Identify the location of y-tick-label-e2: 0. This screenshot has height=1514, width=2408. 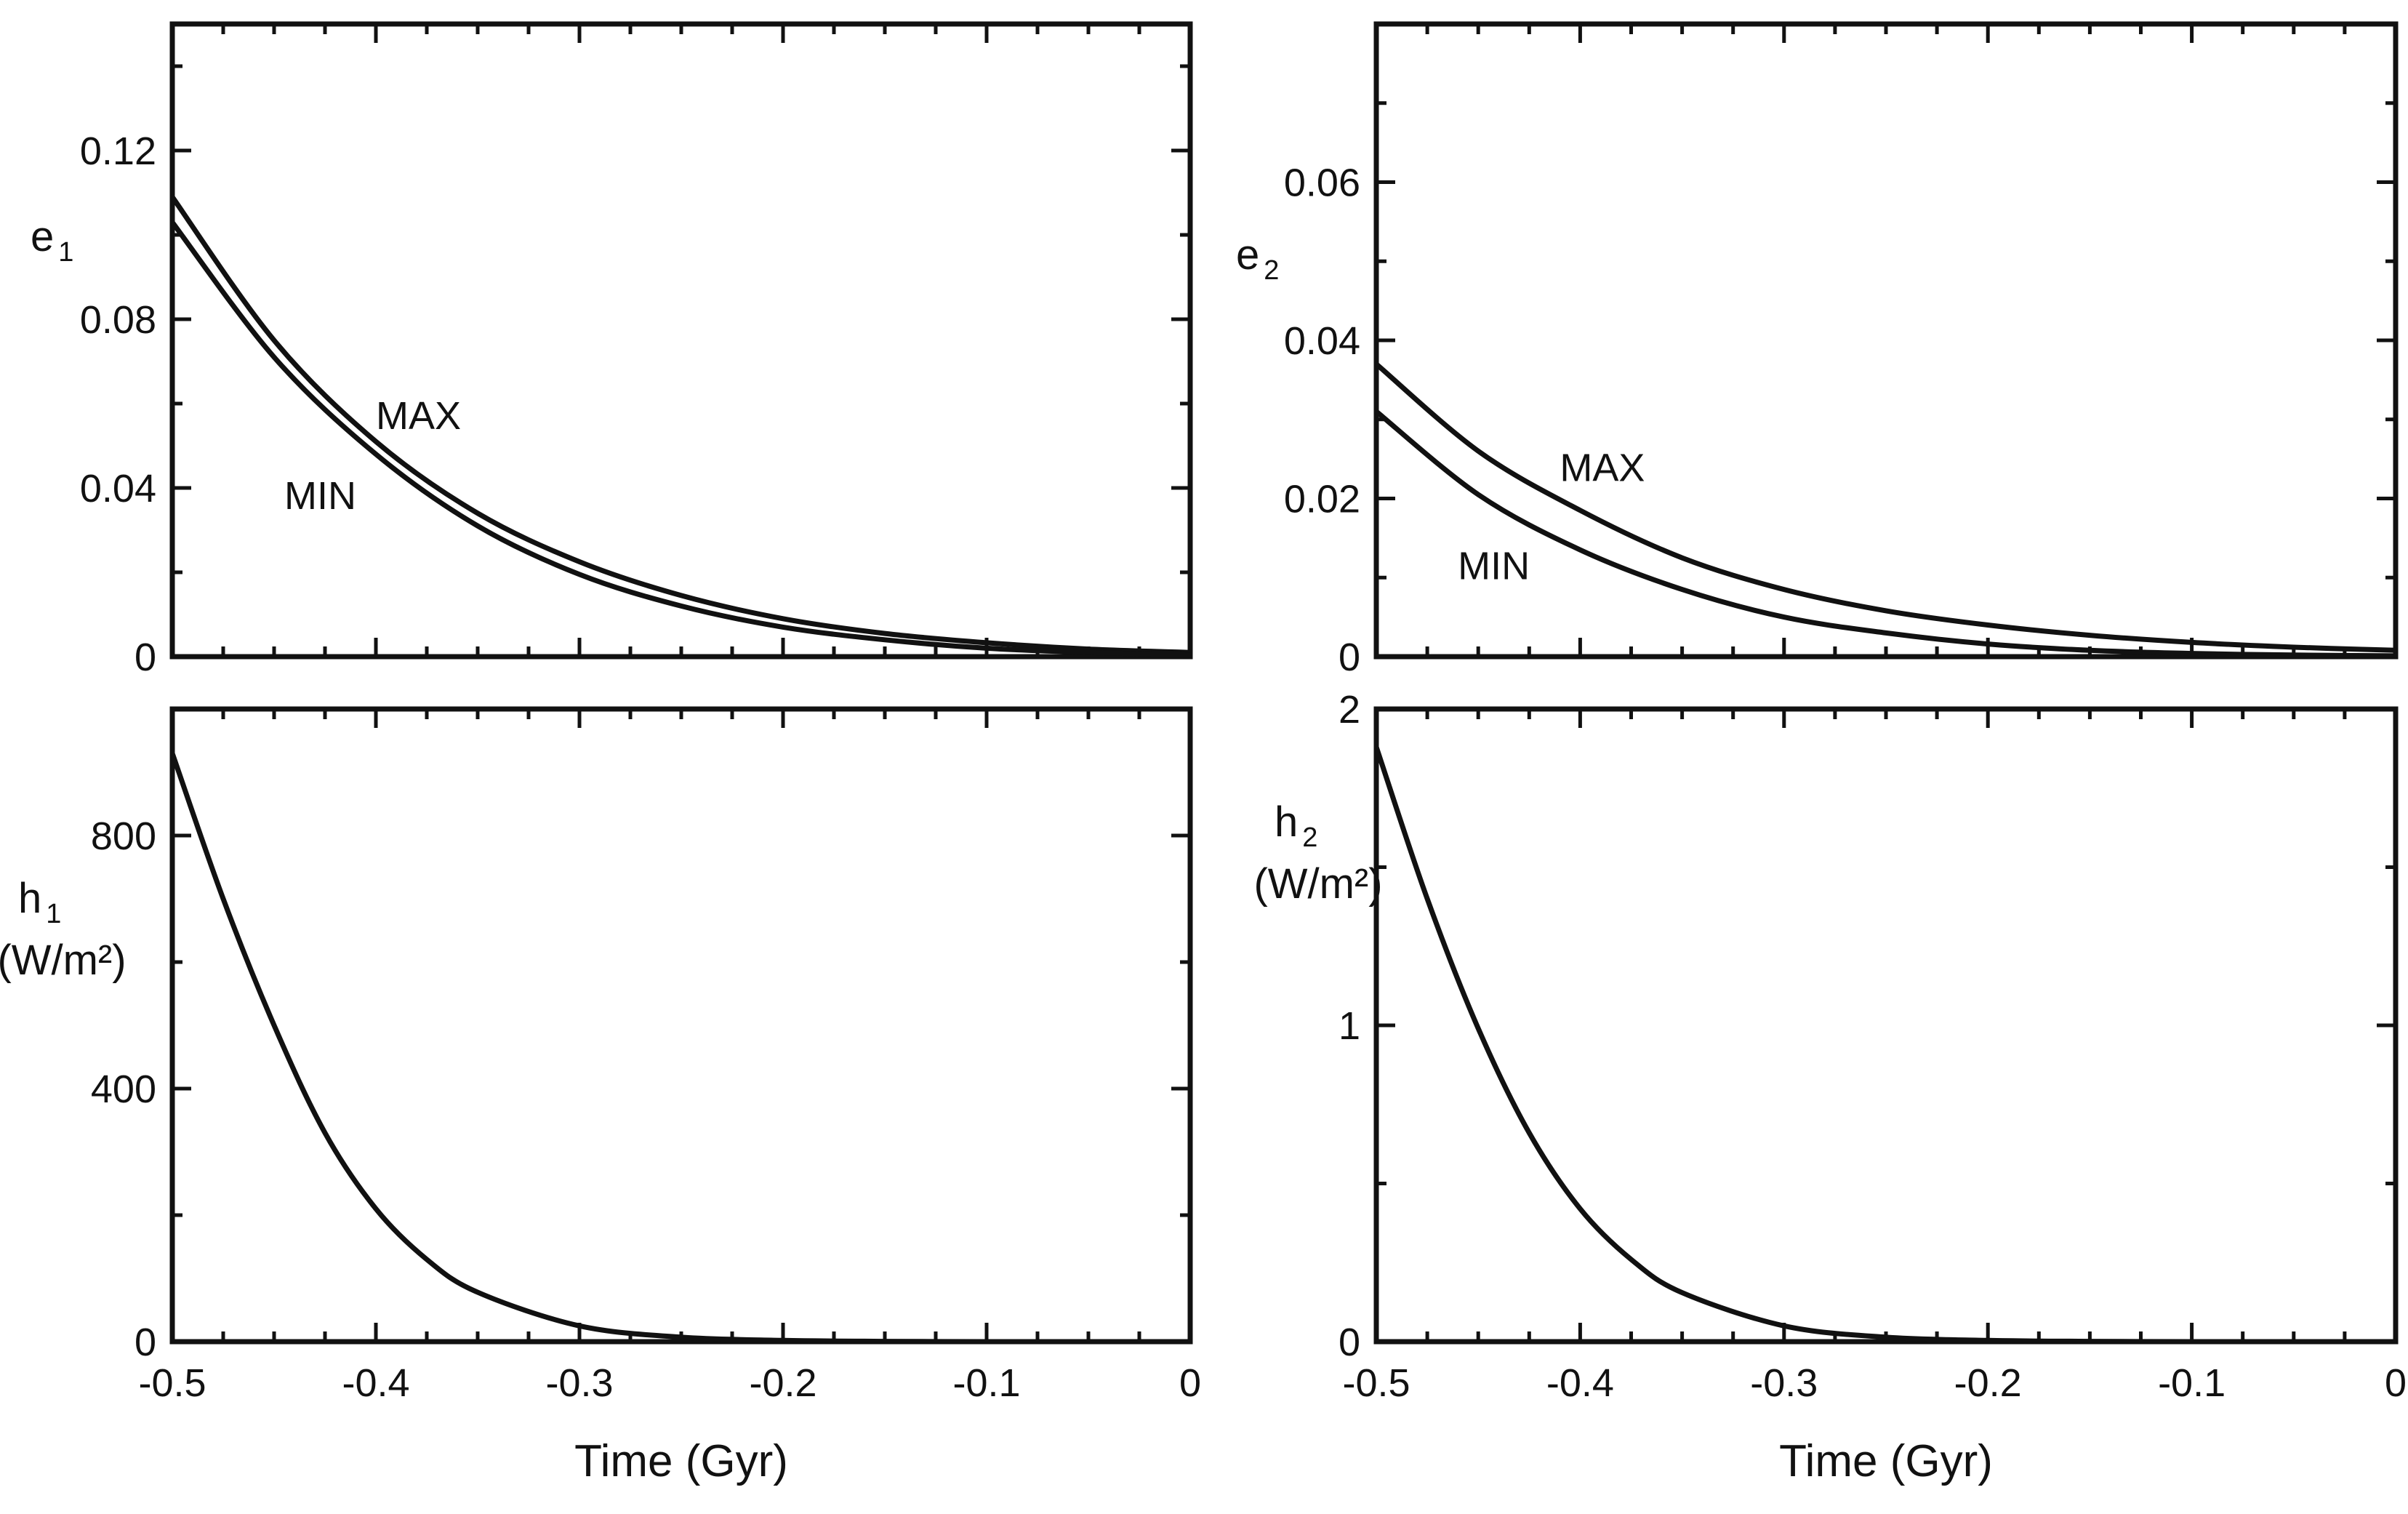
(1349, 657).